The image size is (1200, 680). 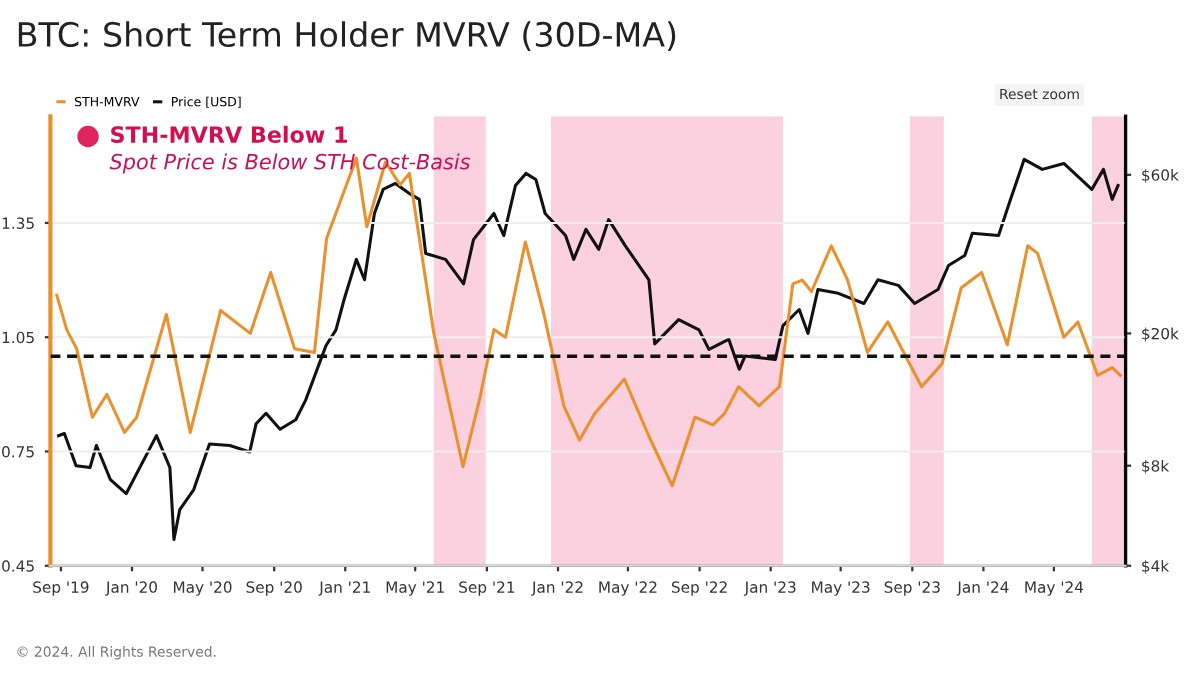 I want to click on chart-title: BTC: Short Term Holder MVRV (30D-MA), so click(x=347, y=36).